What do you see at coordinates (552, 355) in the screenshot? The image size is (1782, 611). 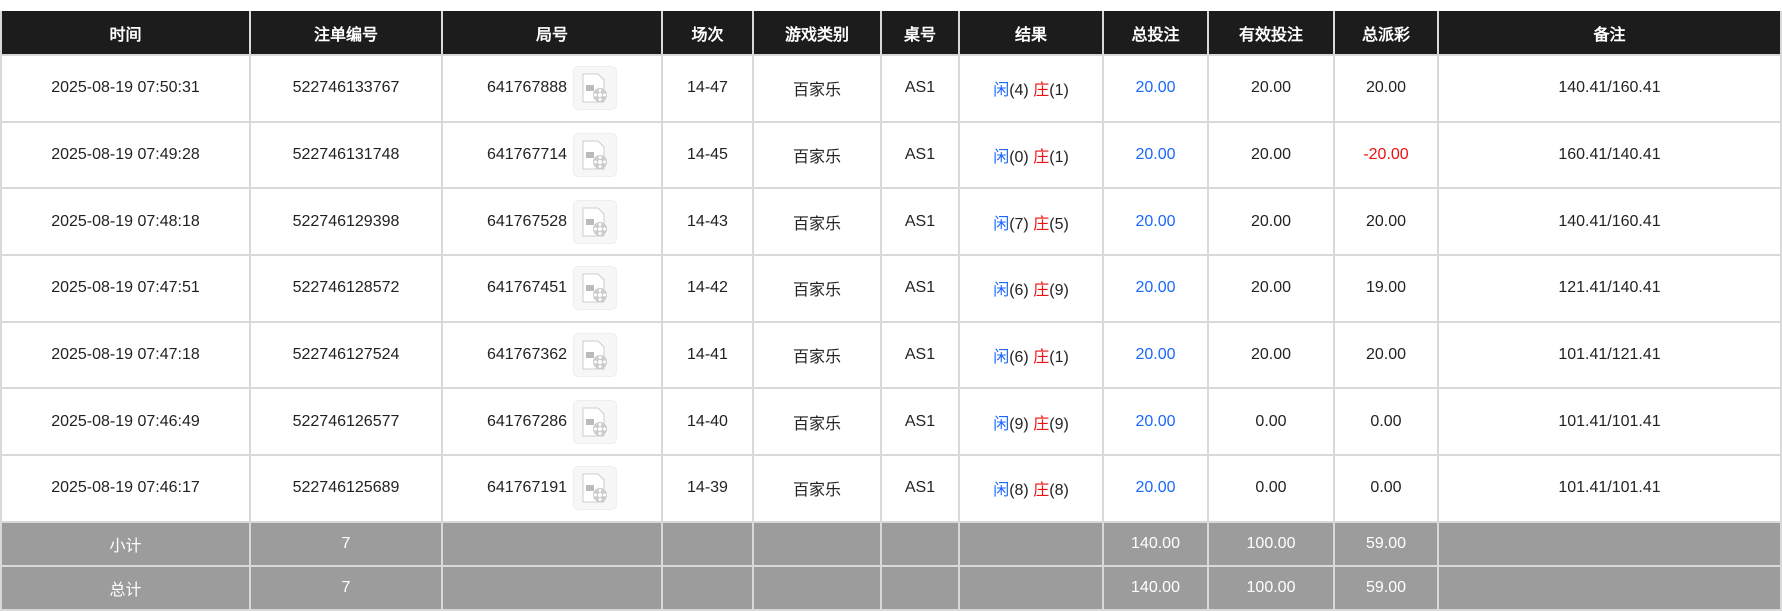 I see `round-cell: 641767362` at bounding box center [552, 355].